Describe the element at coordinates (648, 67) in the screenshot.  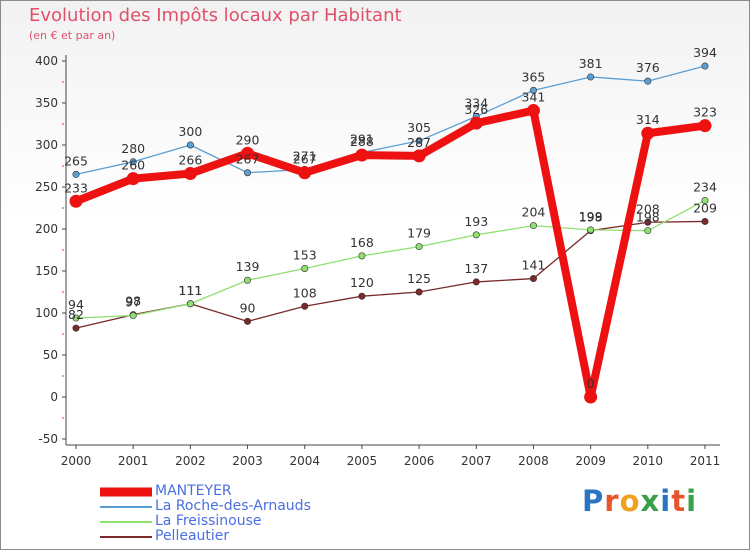
I see `data-label: 376` at that location.